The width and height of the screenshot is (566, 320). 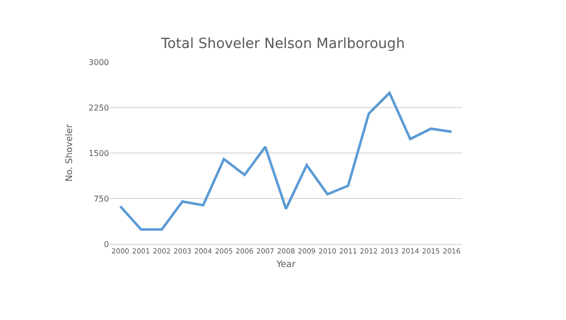 I want to click on y-tick-label: 1500, so click(x=98, y=153).